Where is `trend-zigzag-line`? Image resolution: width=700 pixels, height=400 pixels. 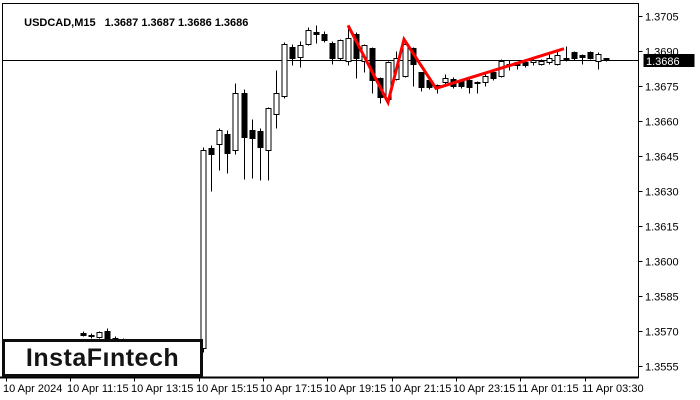 trend-zigzag-line is located at coordinates (455, 65).